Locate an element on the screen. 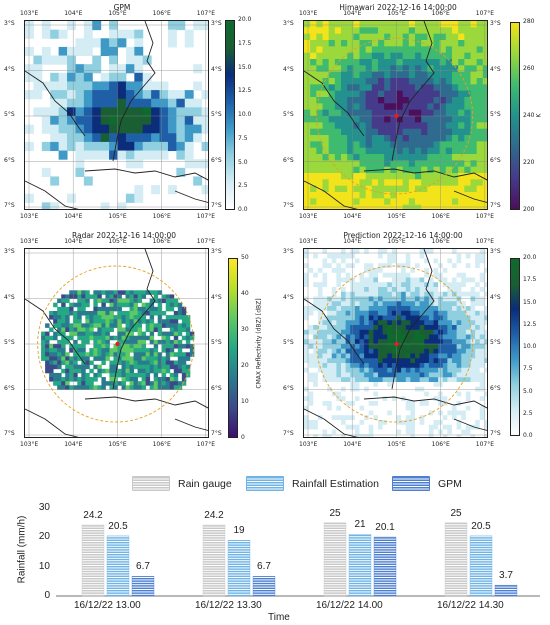 Image resolution: width=550 pixels, height=625 pixels. x-category-label: 16/12/22 14.30 is located at coordinates (470, 605).